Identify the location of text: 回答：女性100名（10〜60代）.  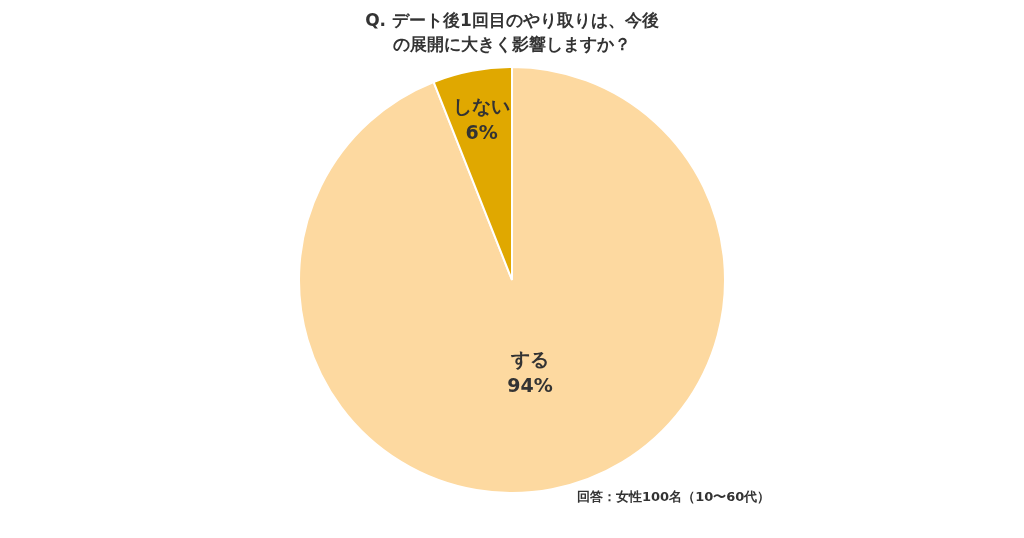
(674, 497).